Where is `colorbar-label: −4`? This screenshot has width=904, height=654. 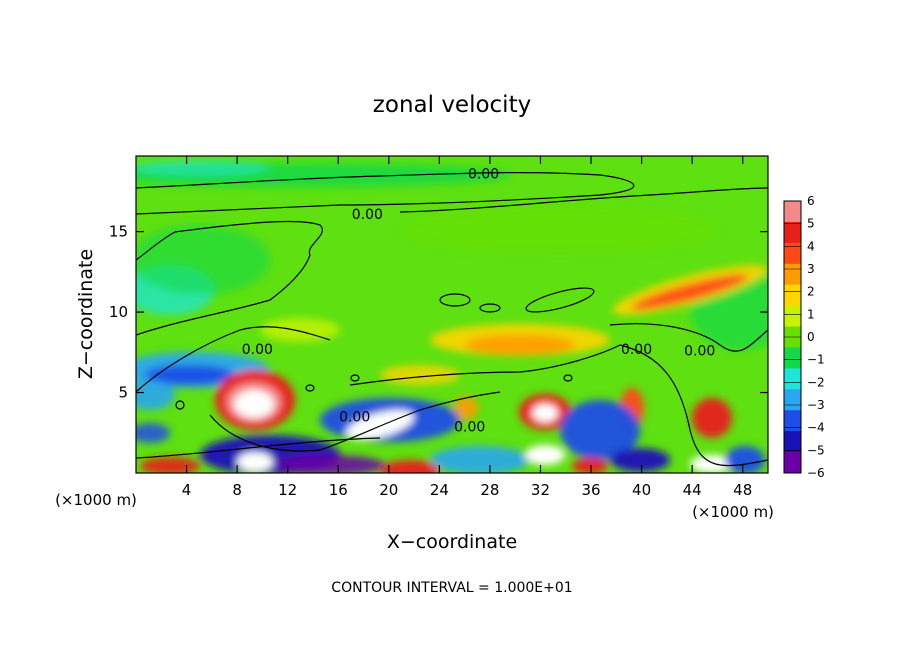
colorbar-label: −4 is located at coordinates (816, 428).